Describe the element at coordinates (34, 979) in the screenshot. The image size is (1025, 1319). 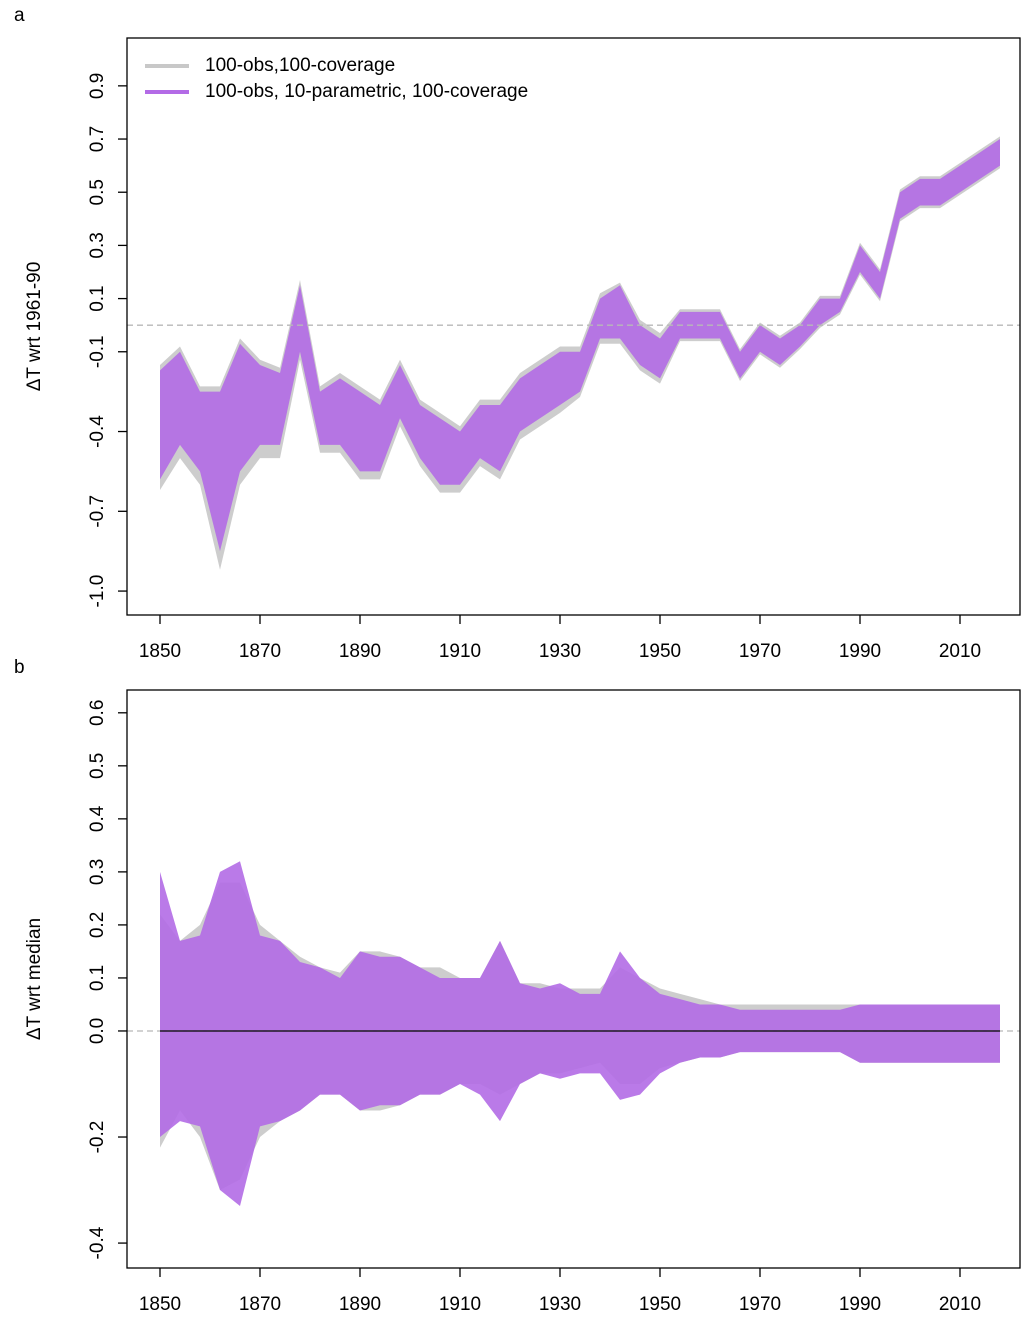
I see `y-axis-label: ΔT wrt median` at that location.